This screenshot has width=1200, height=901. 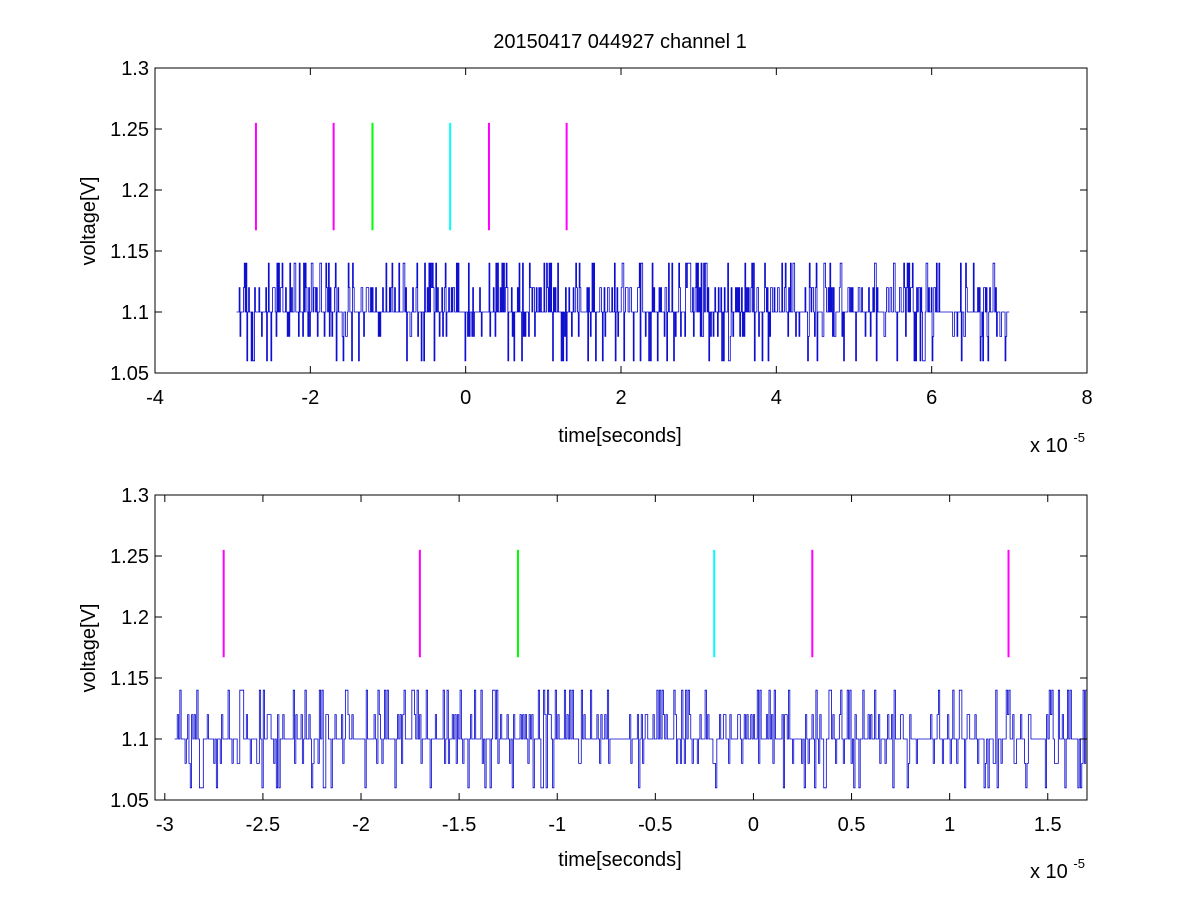 What do you see at coordinates (89, 221) in the screenshot?
I see `subplot-top-ylabel: voltage[V]` at bounding box center [89, 221].